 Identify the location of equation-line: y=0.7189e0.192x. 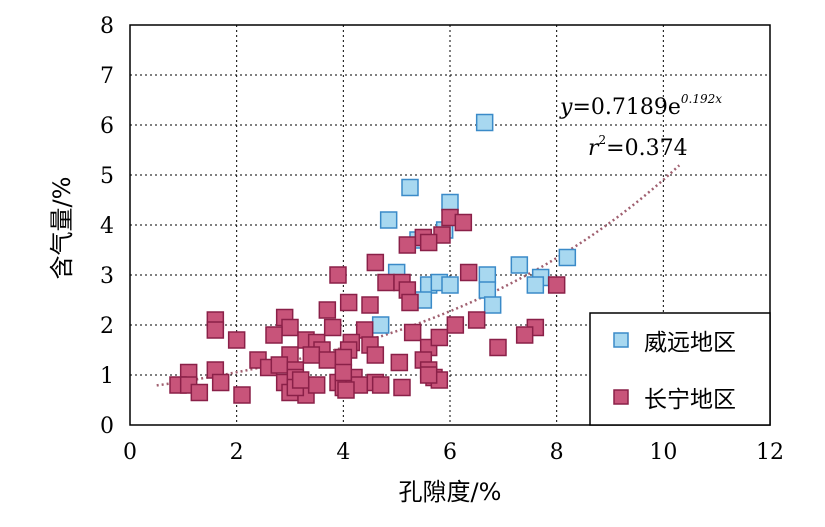
(640, 106).